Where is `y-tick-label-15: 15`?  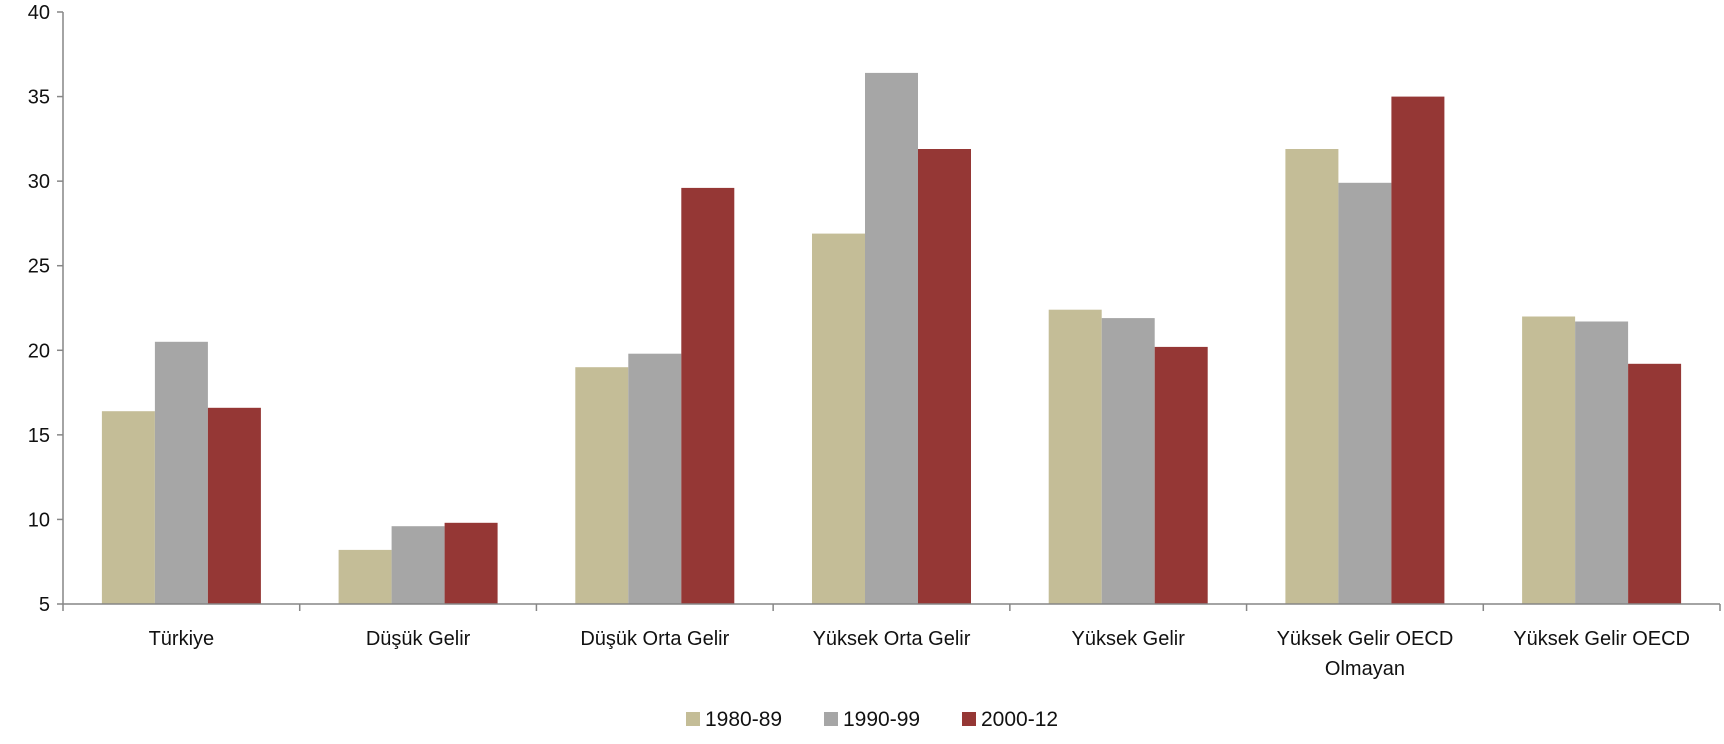
y-tick-label-15: 15 is located at coordinates (39, 436).